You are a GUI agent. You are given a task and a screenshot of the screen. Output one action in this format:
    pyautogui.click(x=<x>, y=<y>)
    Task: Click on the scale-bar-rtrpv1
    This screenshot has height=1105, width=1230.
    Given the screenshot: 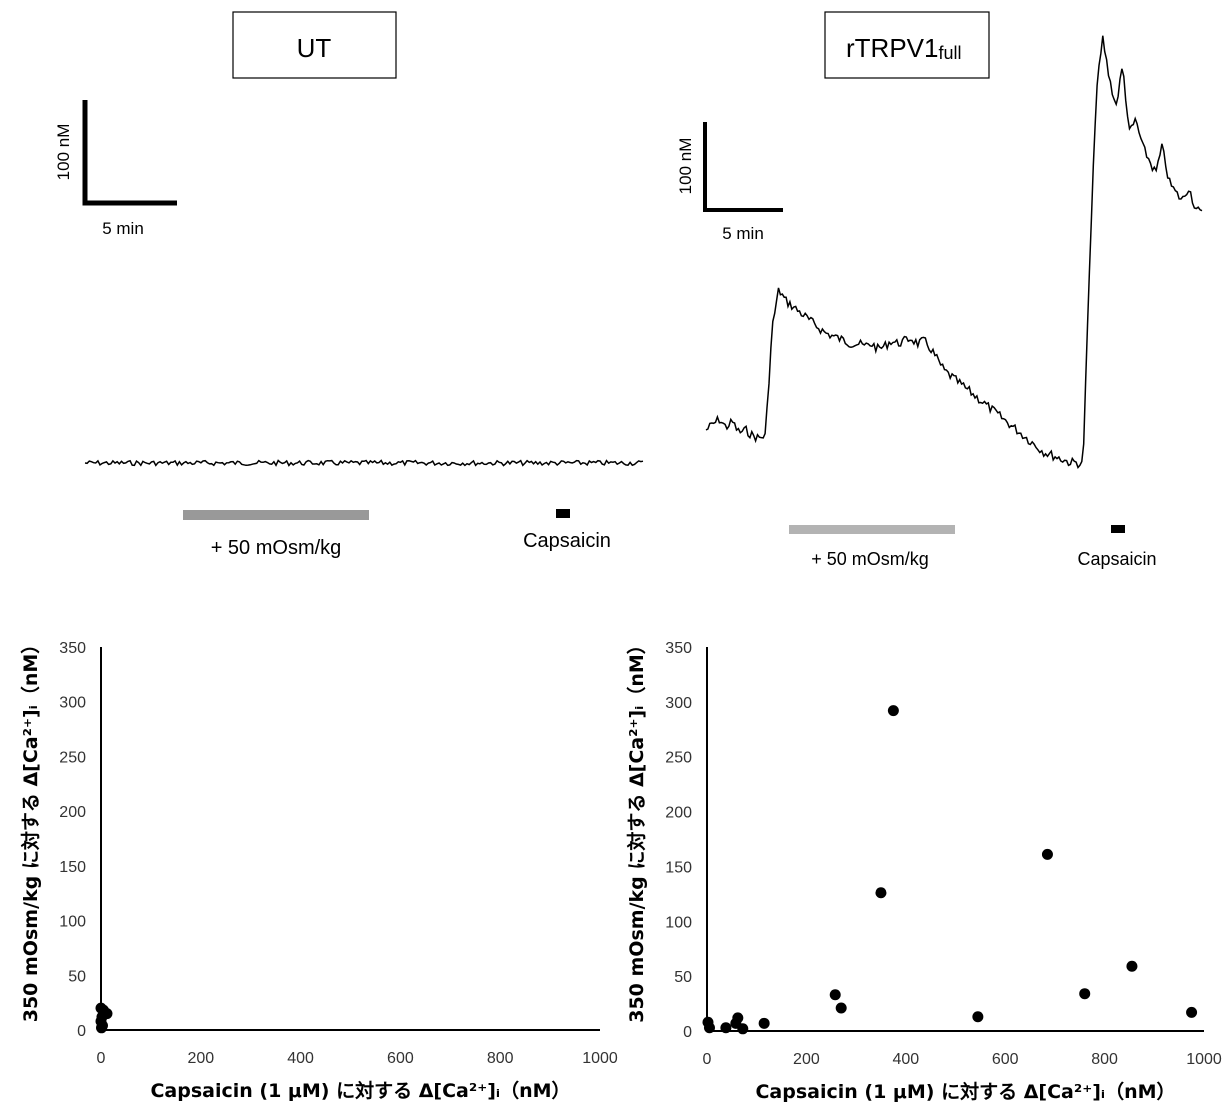 What is the action you would take?
    pyautogui.click(x=743, y=167)
    